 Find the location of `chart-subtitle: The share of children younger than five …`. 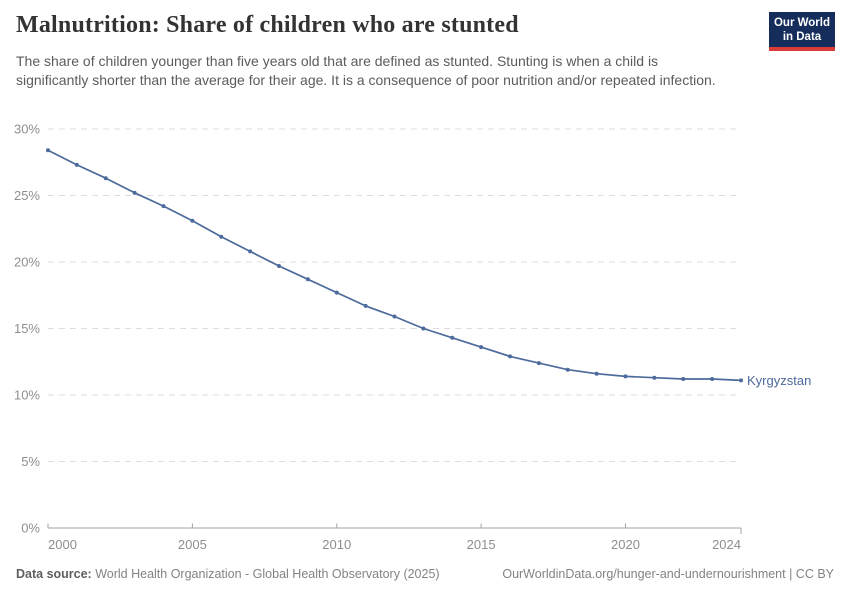

chart-subtitle: The share of children younger than five … is located at coordinates (366, 71).